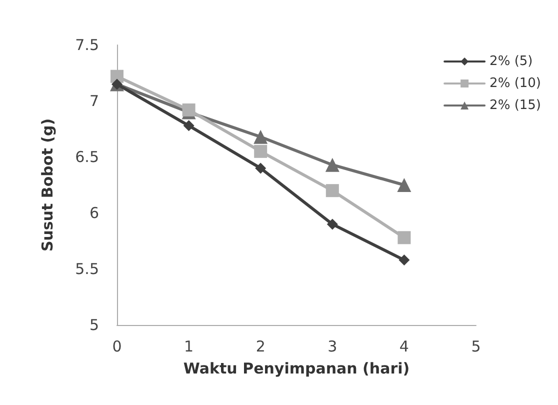 The height and width of the screenshot is (405, 558). What do you see at coordinates (476, 347) in the screenshot?
I see `x-tick-label: 5` at bounding box center [476, 347].